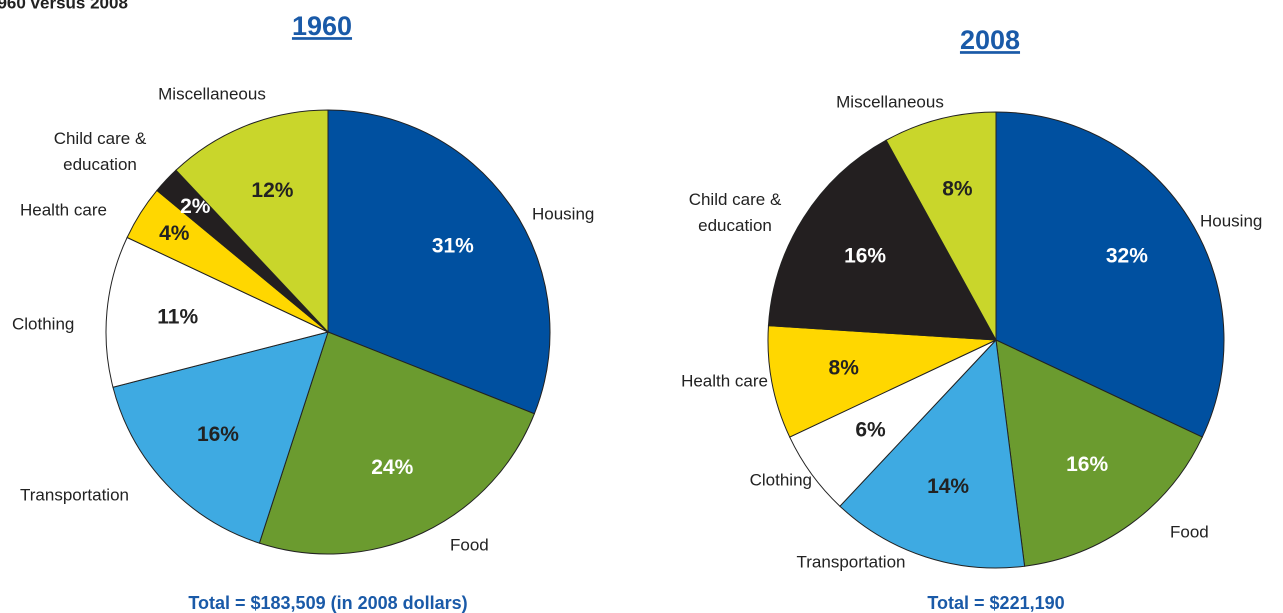 The image size is (1283, 613). What do you see at coordinates (322, 26) in the screenshot?
I see `pie-title: 1960` at bounding box center [322, 26].